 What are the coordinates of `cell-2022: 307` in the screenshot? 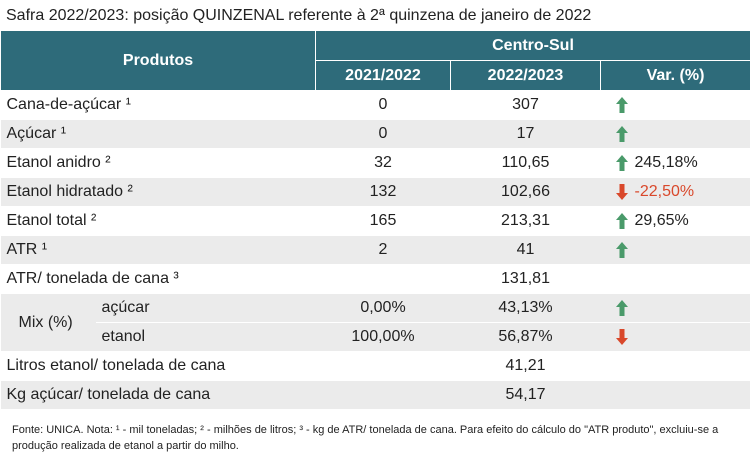 It's located at (525, 105).